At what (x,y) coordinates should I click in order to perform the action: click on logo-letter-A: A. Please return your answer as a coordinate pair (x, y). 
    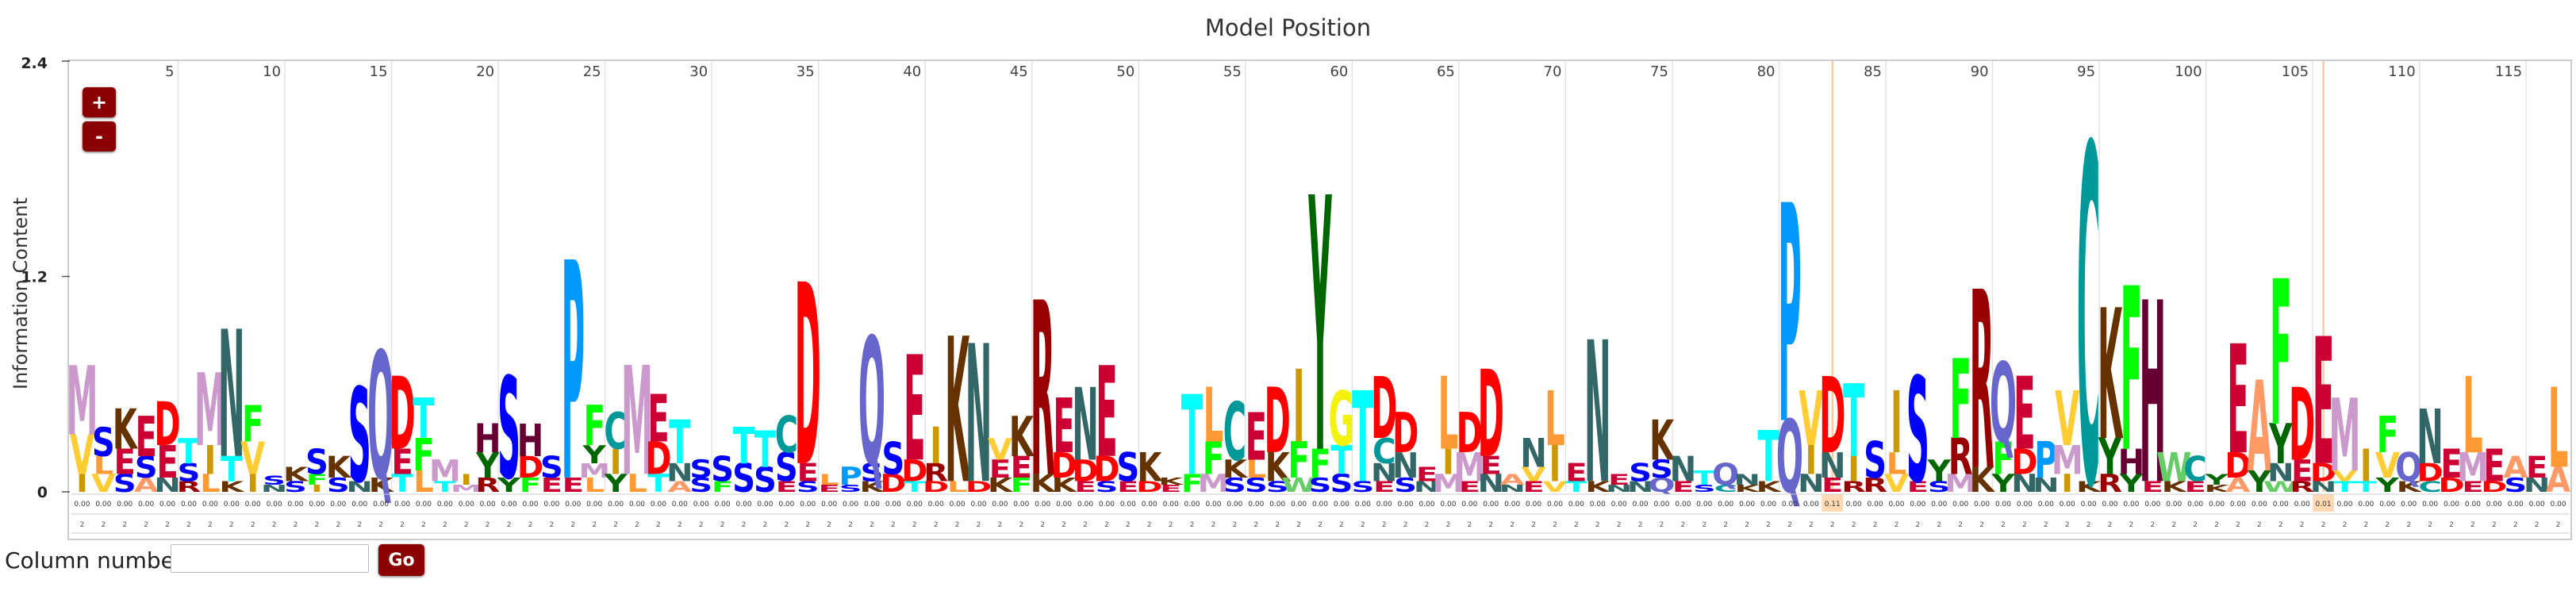
    Looking at the image, I should click on (680, 487).